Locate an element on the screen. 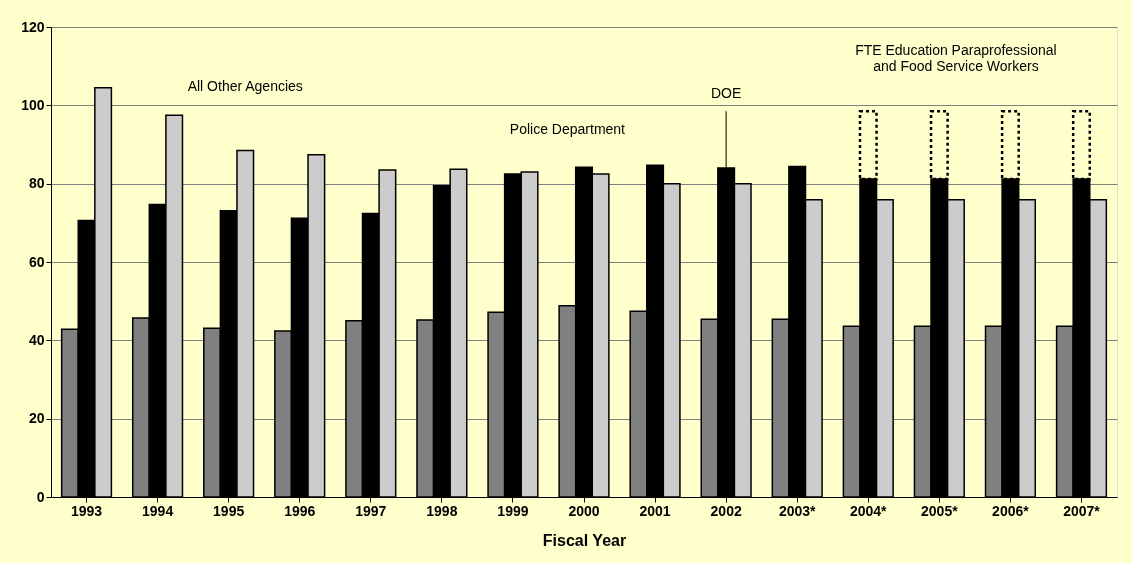 This screenshot has width=1132, height=563. y-tick-label: 80 is located at coordinates (36, 183).